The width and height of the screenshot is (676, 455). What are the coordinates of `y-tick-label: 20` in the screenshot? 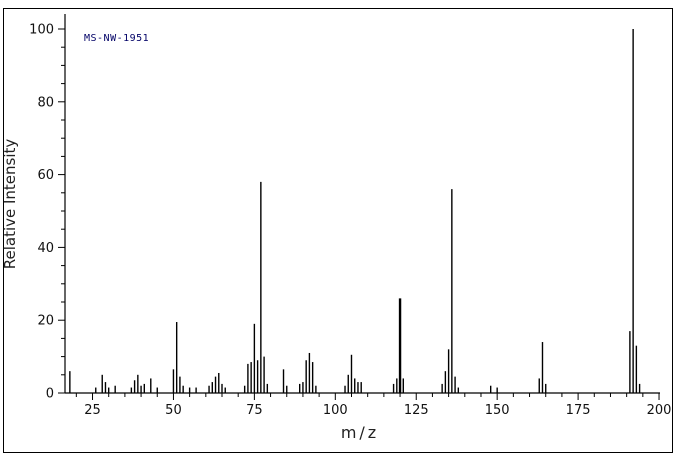 It's located at (45, 321).